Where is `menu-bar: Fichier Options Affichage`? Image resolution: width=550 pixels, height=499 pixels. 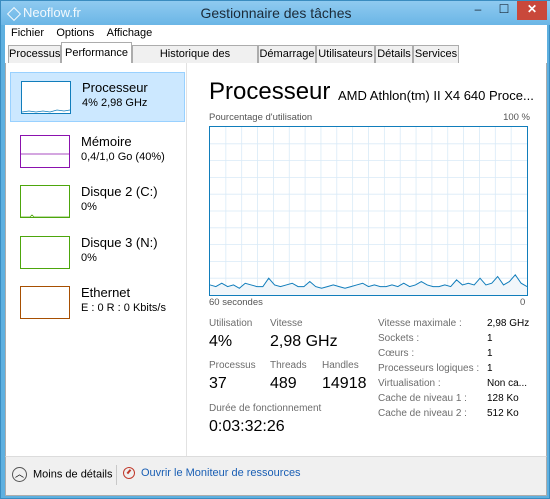
menu-bar: Fichier Options Affichage is located at coordinates (276, 33).